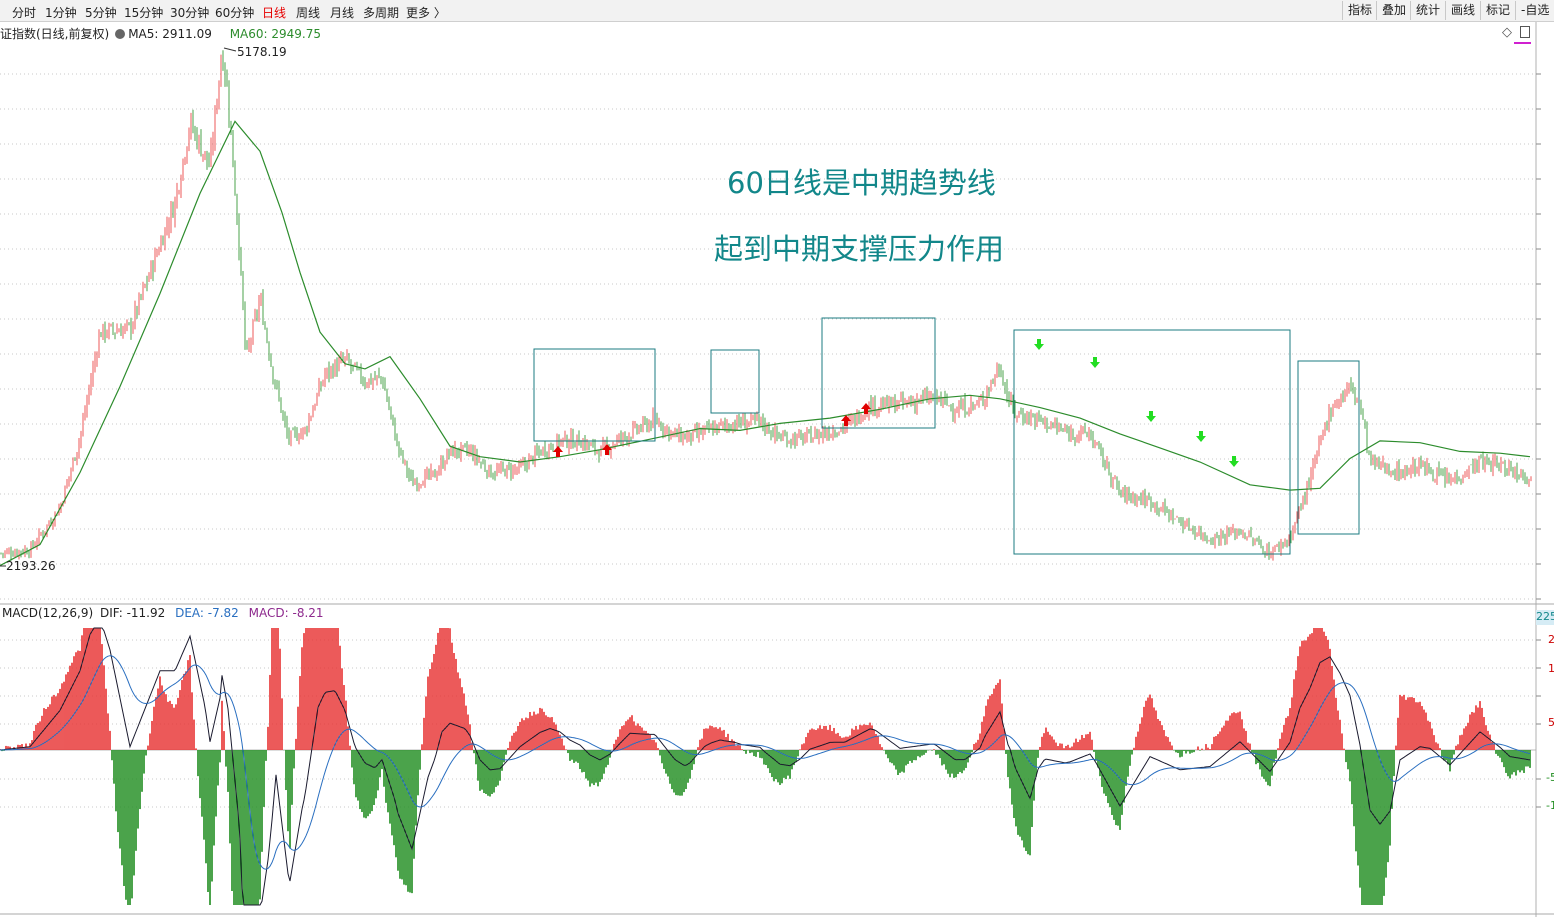 The image size is (1554, 917). What do you see at coordinates (1393, 10) in the screenshot?
I see `overlay-button: 叠加` at bounding box center [1393, 10].